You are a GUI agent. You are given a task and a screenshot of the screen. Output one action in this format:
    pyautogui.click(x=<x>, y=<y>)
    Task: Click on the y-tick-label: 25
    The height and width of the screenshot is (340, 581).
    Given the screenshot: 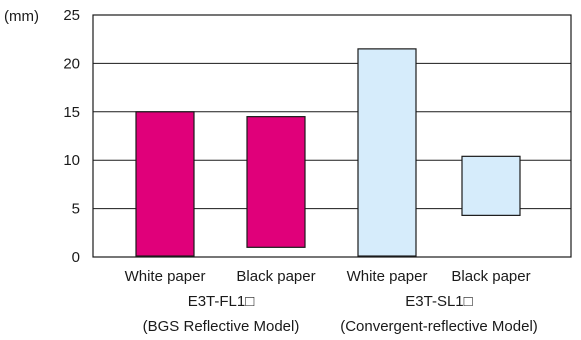 What is the action you would take?
    pyautogui.click(x=71, y=15)
    